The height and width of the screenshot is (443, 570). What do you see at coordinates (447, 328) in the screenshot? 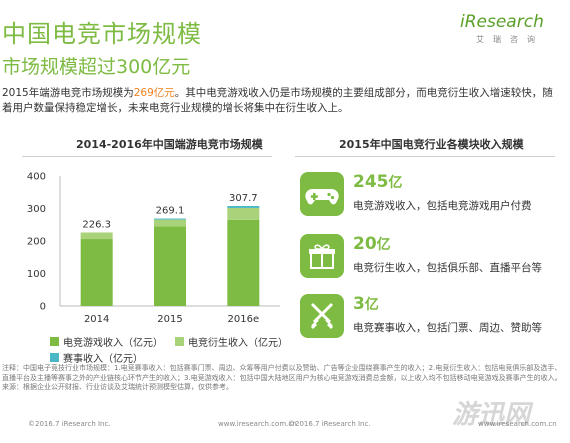
I see `module-text-event: 电竞赛事收入，包括门票、周边、赞助等` at bounding box center [447, 328].